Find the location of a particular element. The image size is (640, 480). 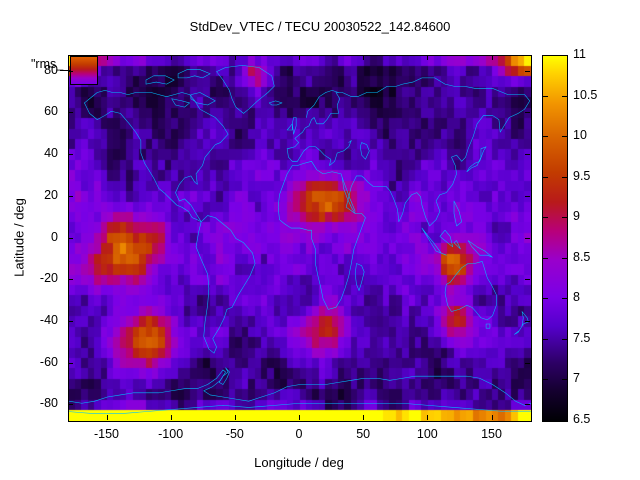

x-axis-tick-label: 150 is located at coordinates (491, 434).